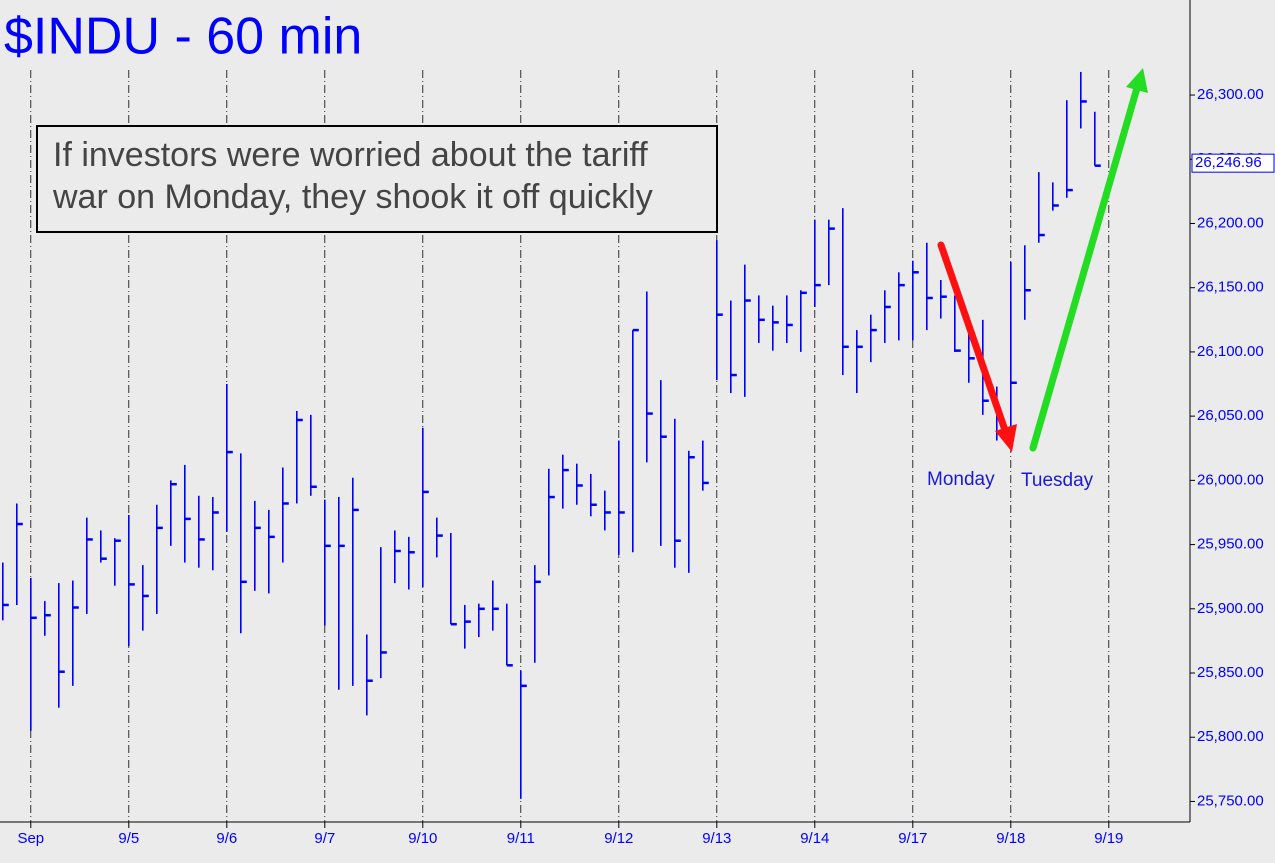 The width and height of the screenshot is (1275, 863). I want to click on x-tick-label: 9/5, so click(128, 838).